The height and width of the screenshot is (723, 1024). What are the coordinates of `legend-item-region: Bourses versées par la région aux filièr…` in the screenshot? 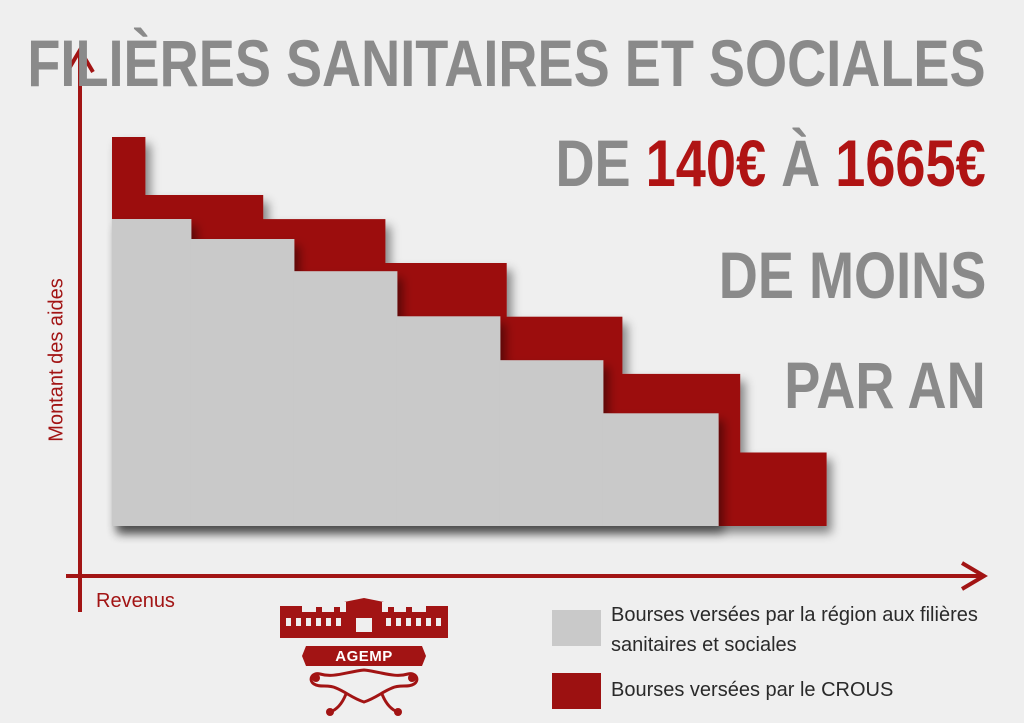 It's located at (788, 630).